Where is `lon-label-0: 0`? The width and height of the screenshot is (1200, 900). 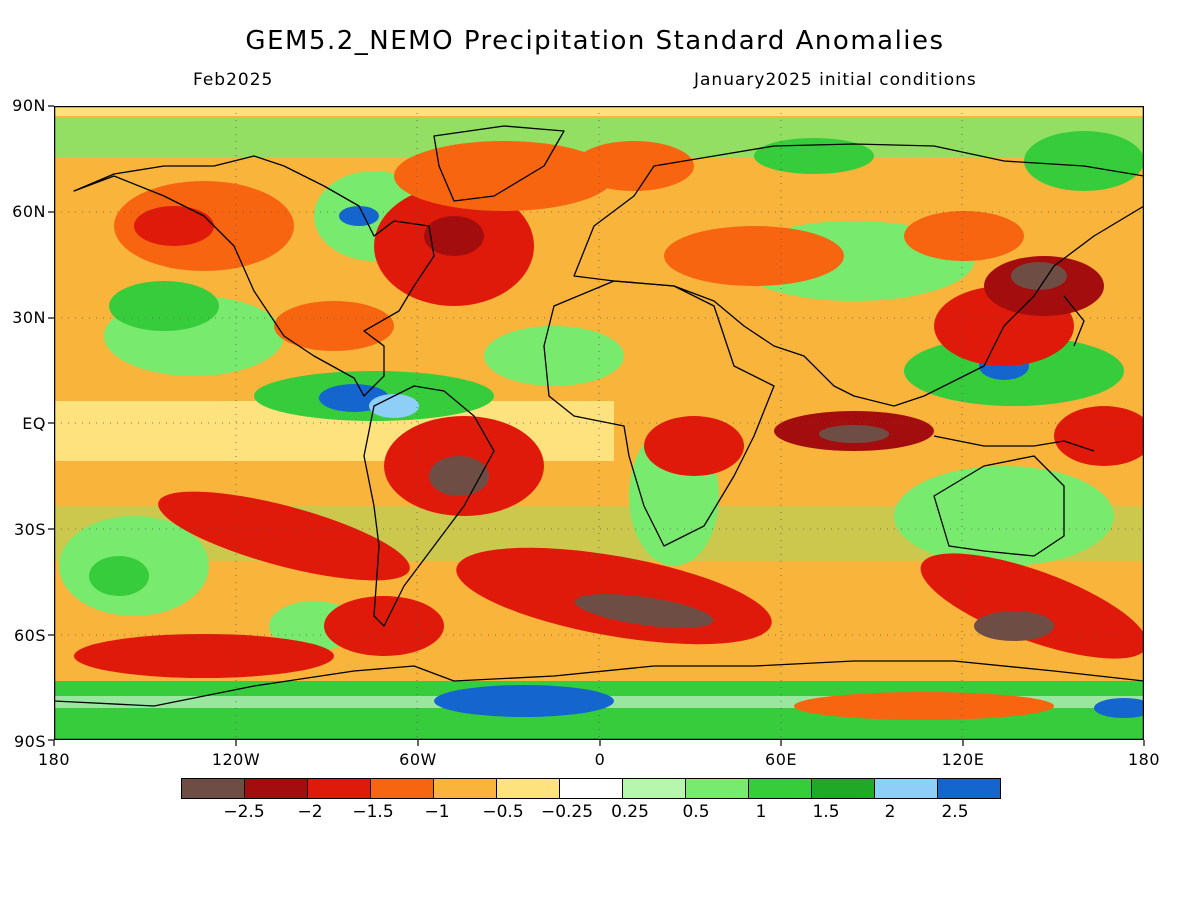 lon-label-0: 0 is located at coordinates (600, 759).